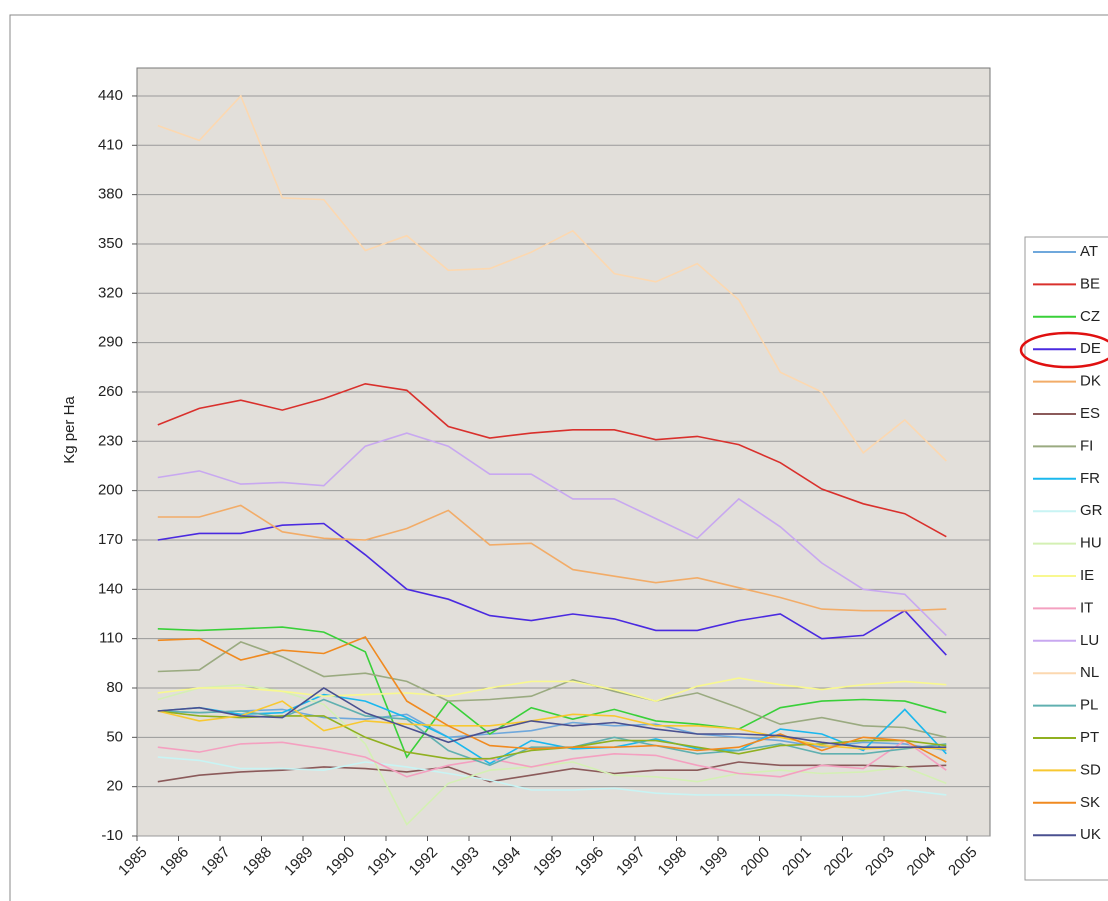 Image resolution: width=1108 pixels, height=901 pixels. Describe the element at coordinates (110, 440) in the screenshot. I see `y-tick-label: 230` at that location.